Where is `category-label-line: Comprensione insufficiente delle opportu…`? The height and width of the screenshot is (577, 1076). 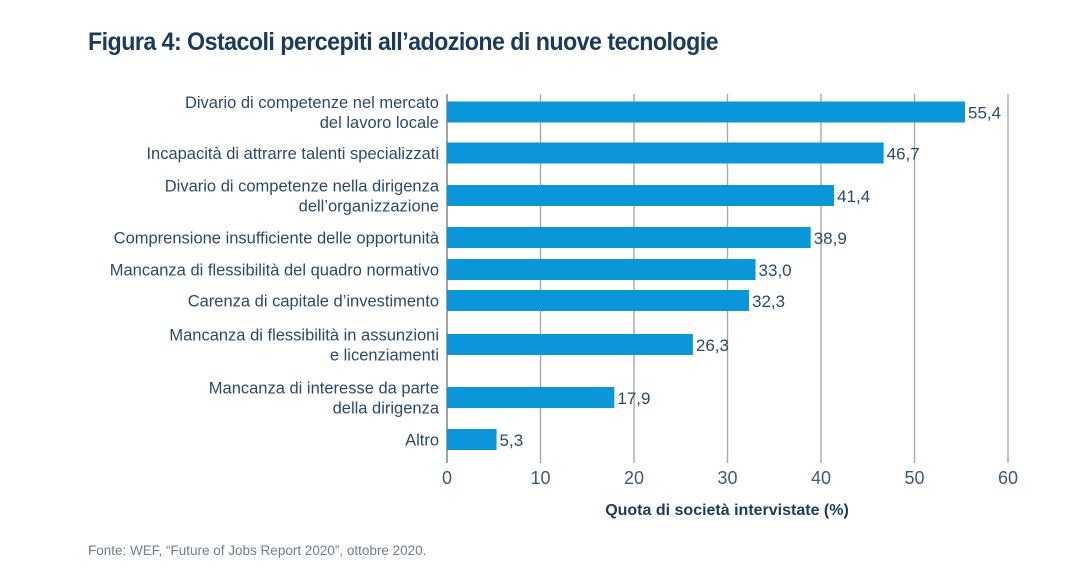 category-label-line: Comprensione insufficiente delle opportu… is located at coordinates (277, 239).